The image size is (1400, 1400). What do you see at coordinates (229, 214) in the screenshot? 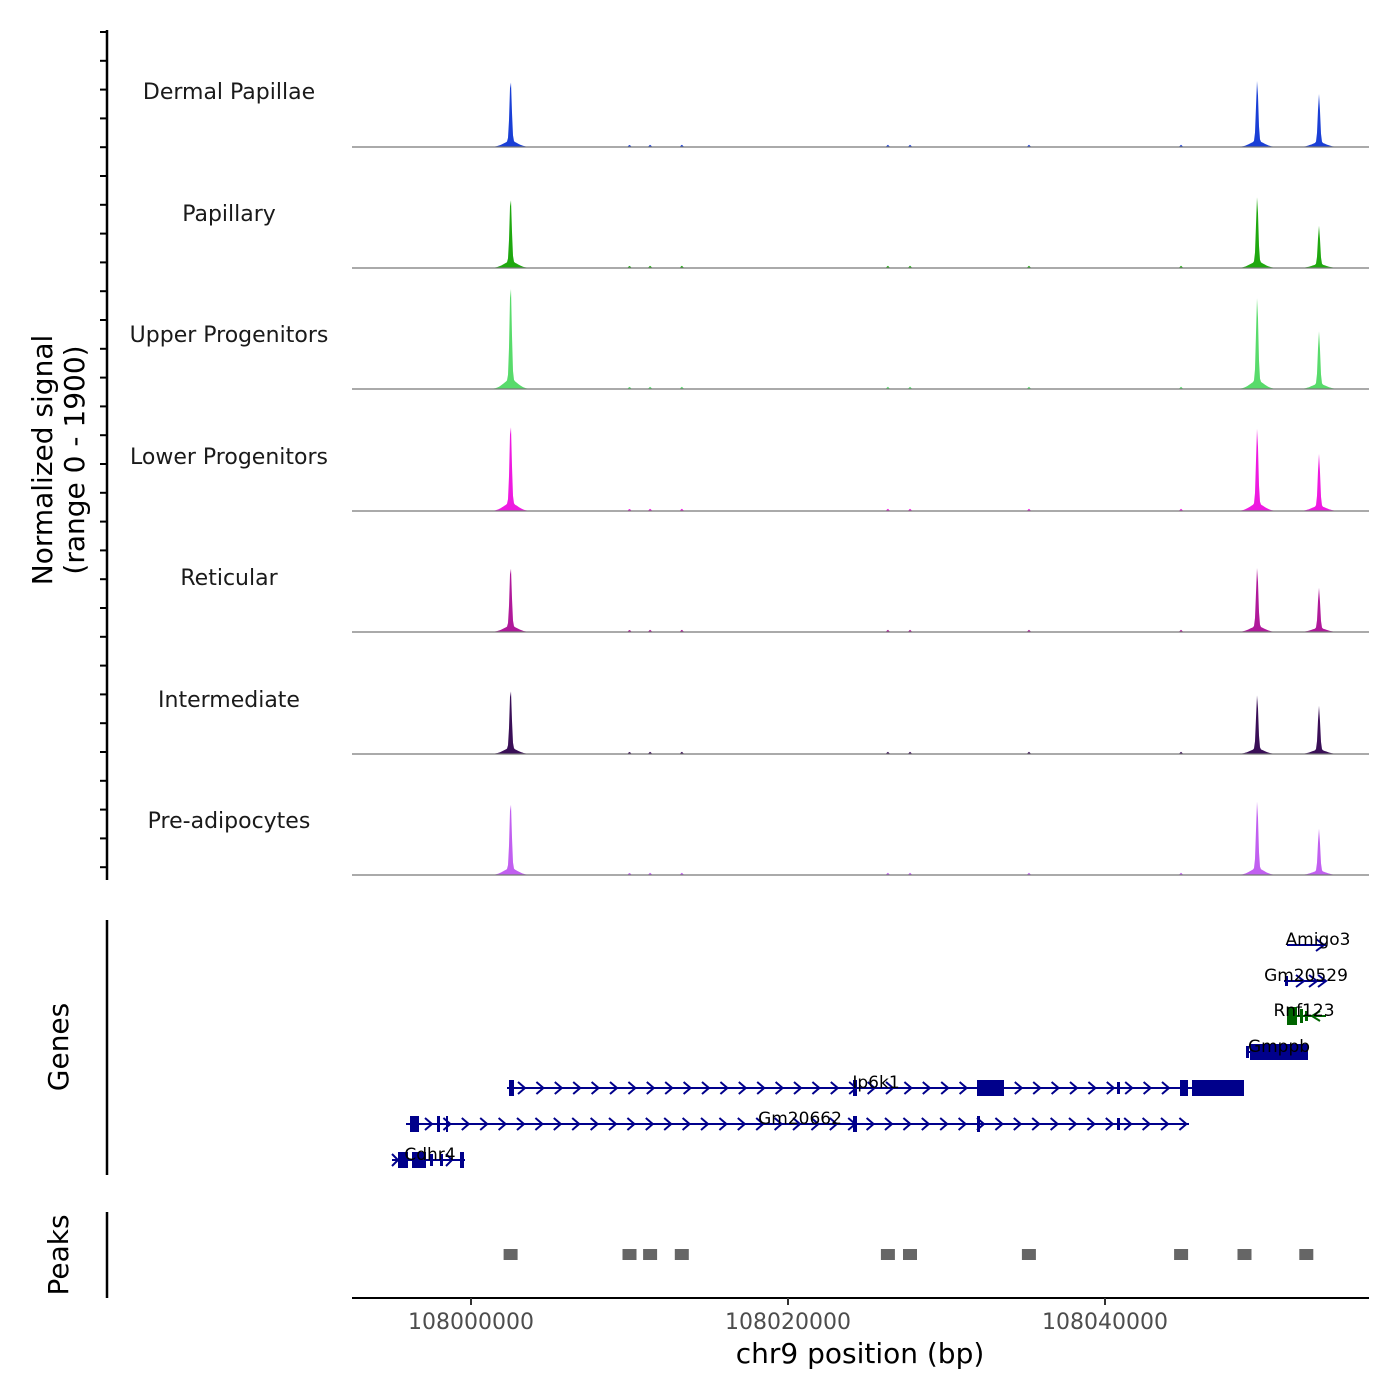
I see `track-label-papillary: Papillary` at bounding box center [229, 214].